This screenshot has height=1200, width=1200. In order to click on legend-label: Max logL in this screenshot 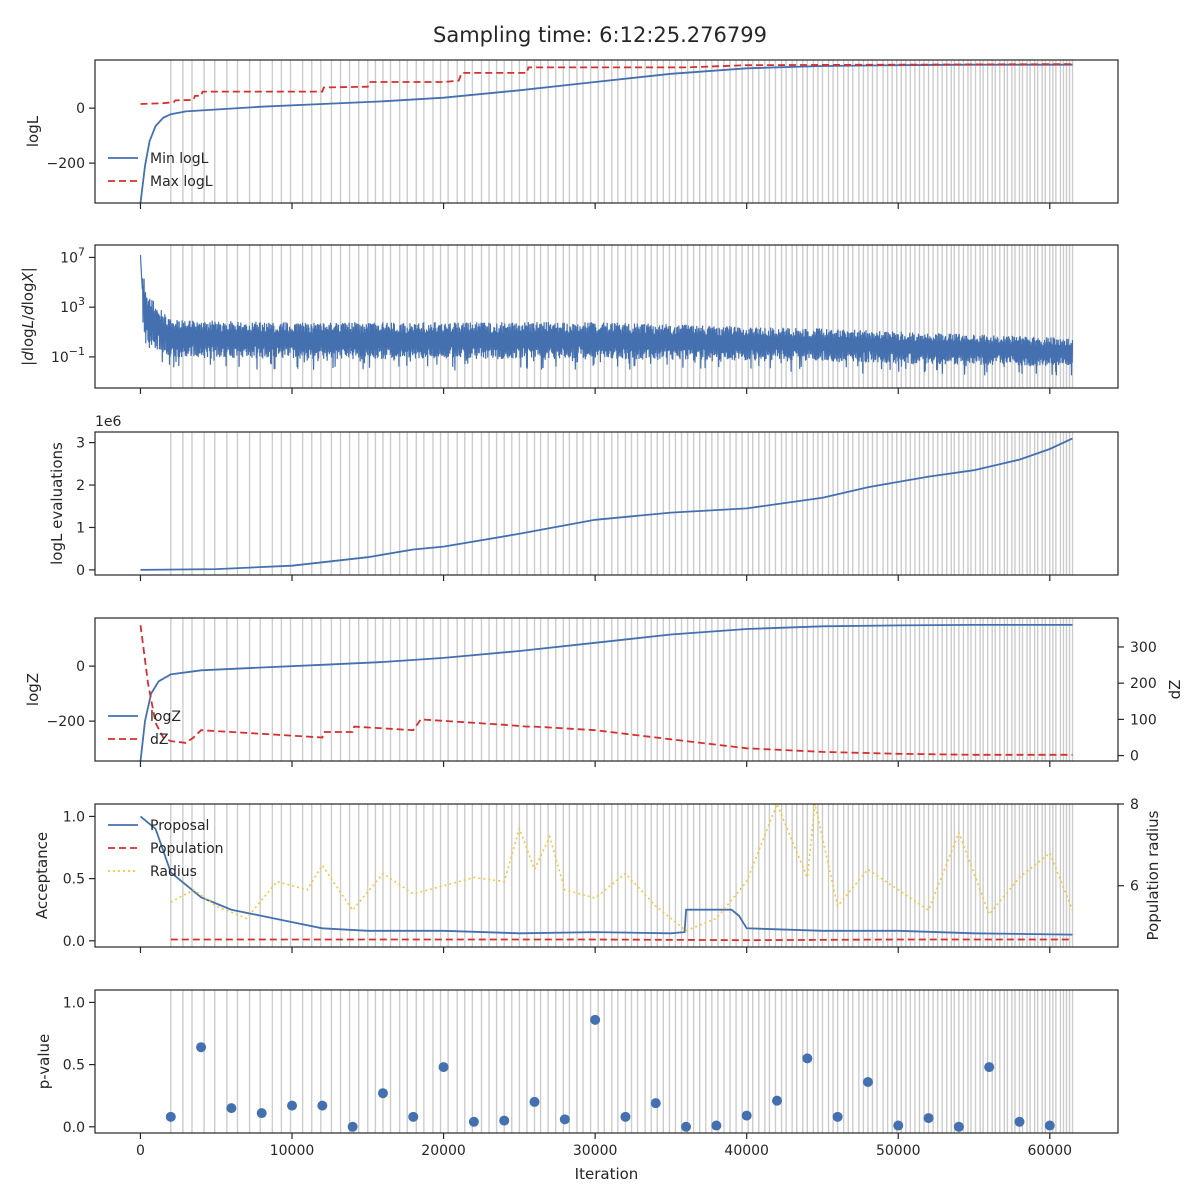, I will do `click(181, 182)`.